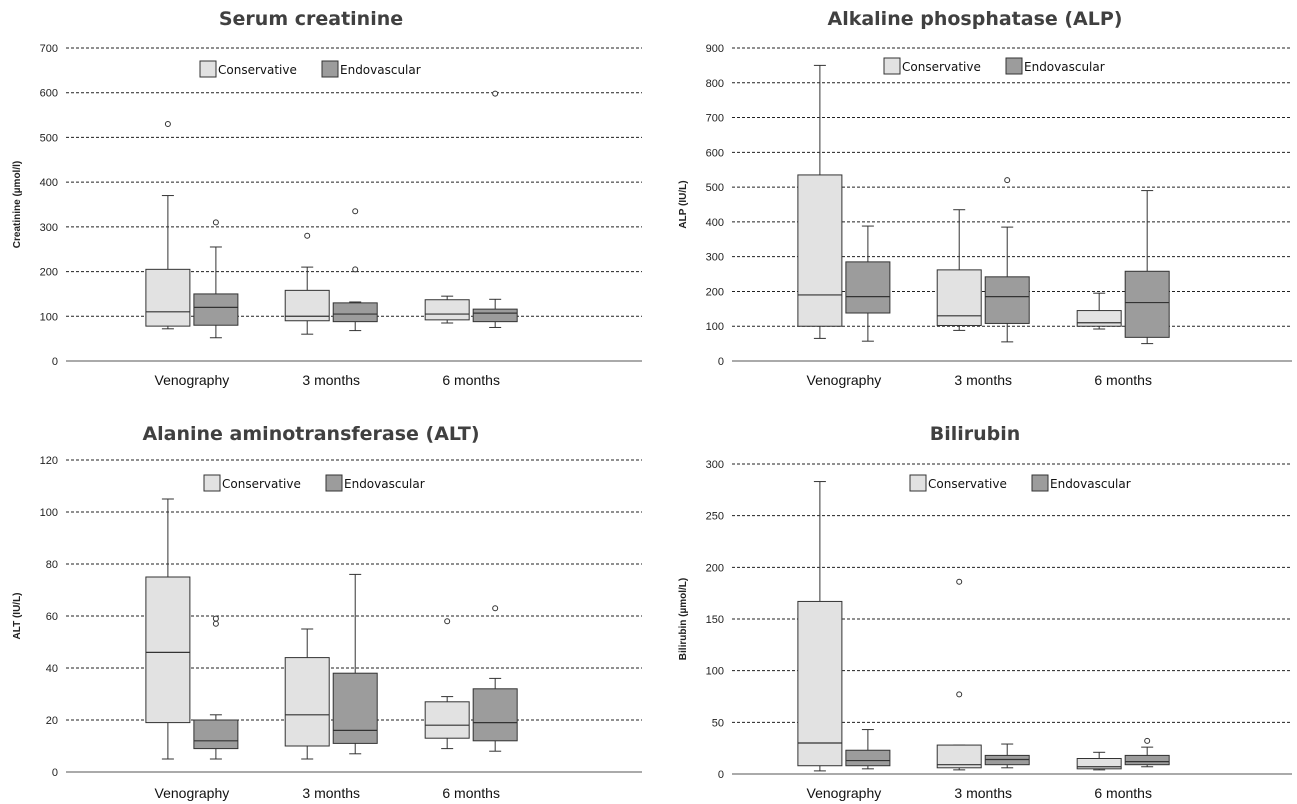 This screenshot has height=804, width=1297. What do you see at coordinates (715, 49) in the screenshot?
I see `y-tick-label: 900` at bounding box center [715, 49].